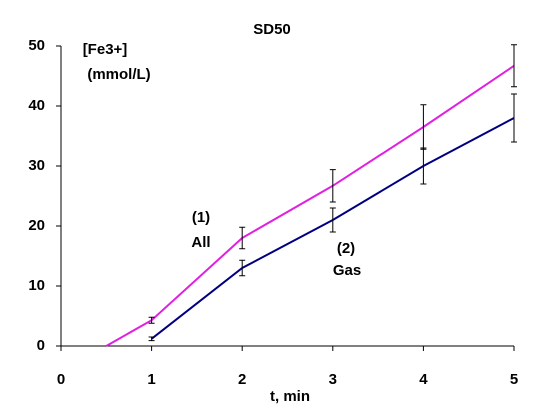  Describe the element at coordinates (36, 285) in the screenshot. I see `y-tick-label: 10` at that location.